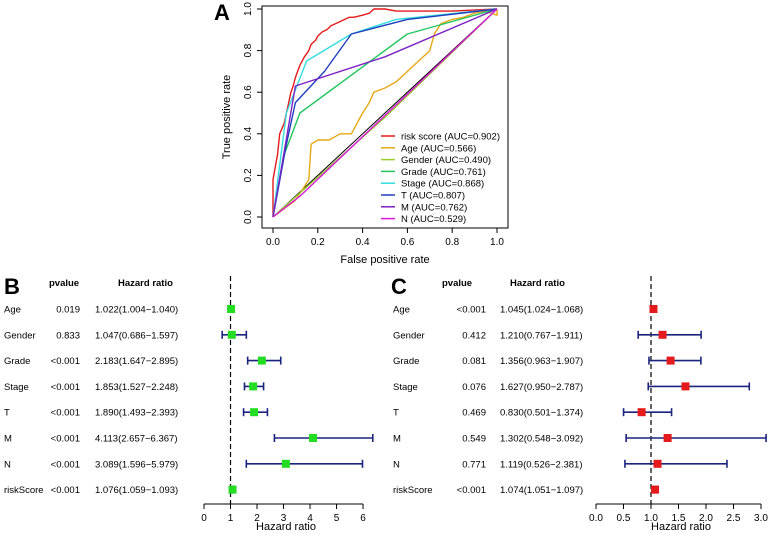 The width and height of the screenshot is (768, 537). Describe the element at coordinates (68, 335) in the screenshot. I see `row-pvalue: 0.833` at that location.